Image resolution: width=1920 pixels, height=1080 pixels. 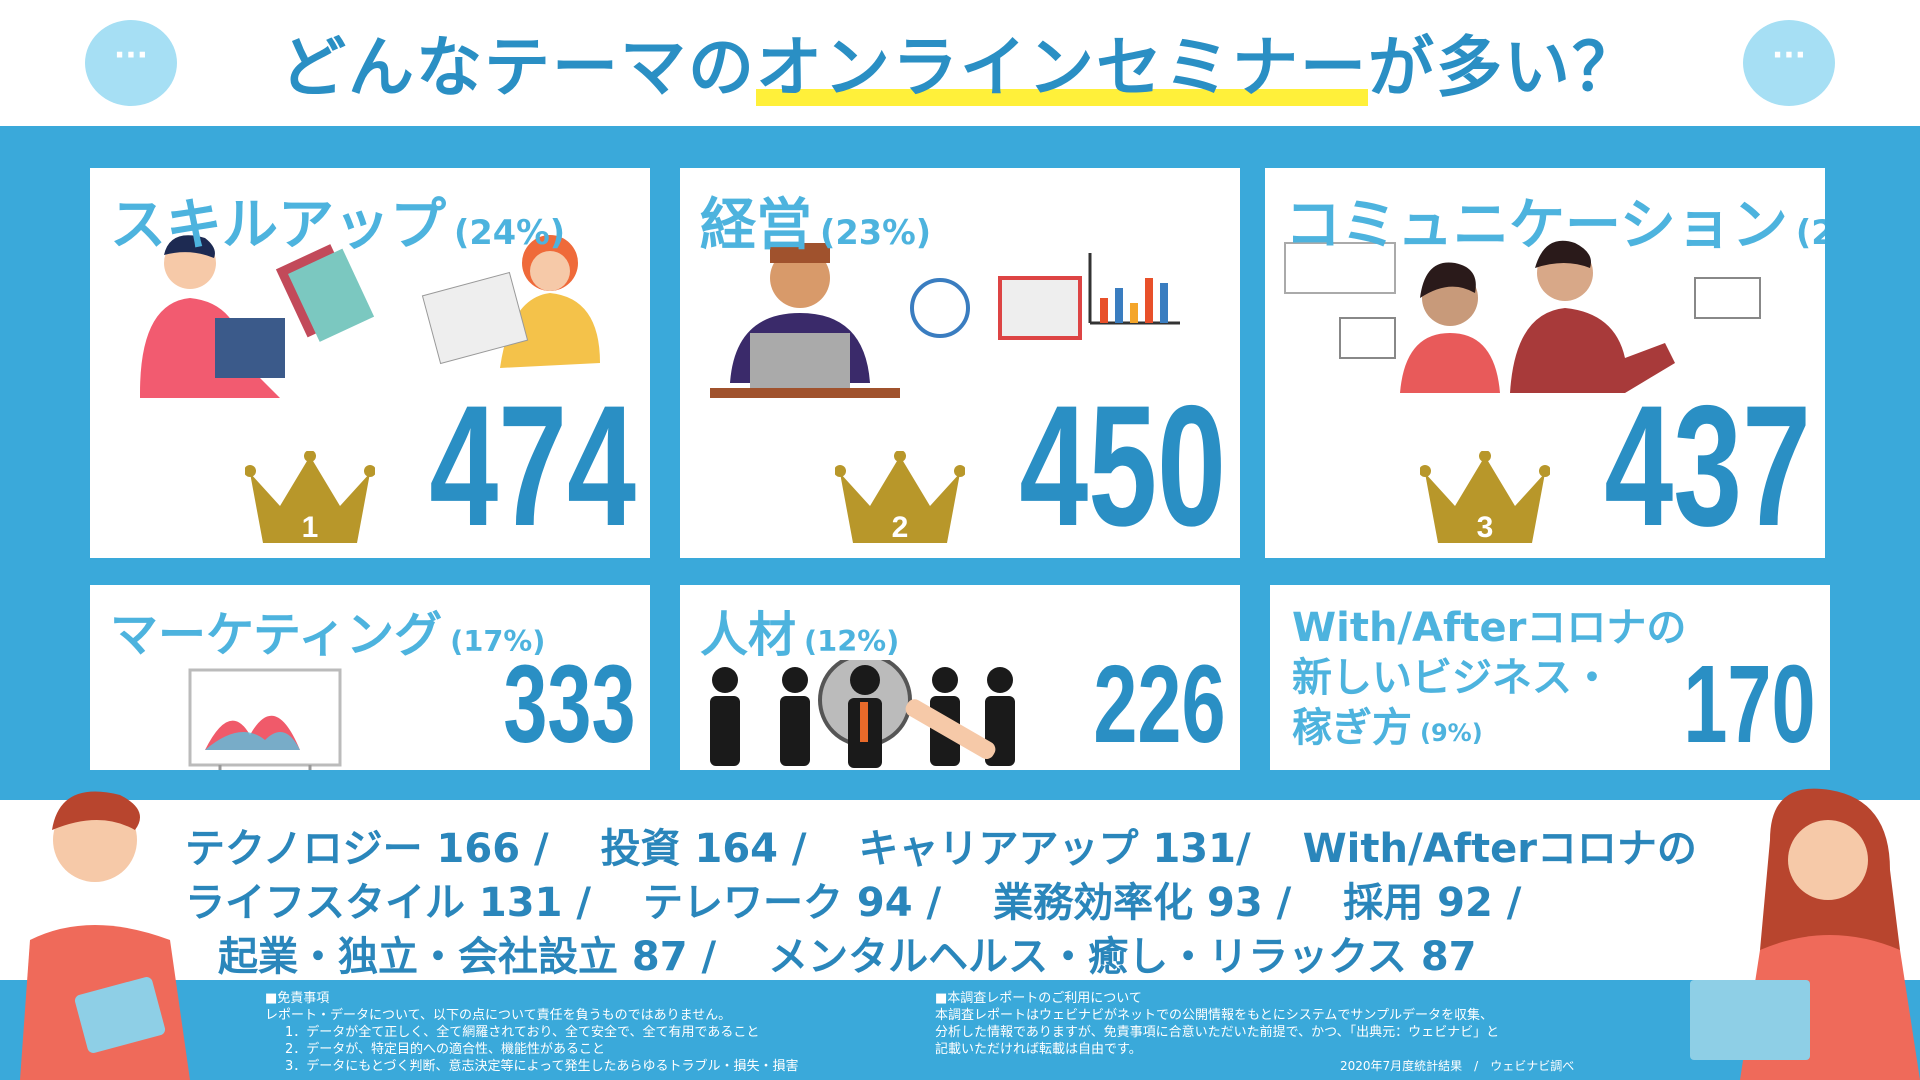 I want to click on theme-item: 業務効率化 93 /, so click(x=1142, y=903).